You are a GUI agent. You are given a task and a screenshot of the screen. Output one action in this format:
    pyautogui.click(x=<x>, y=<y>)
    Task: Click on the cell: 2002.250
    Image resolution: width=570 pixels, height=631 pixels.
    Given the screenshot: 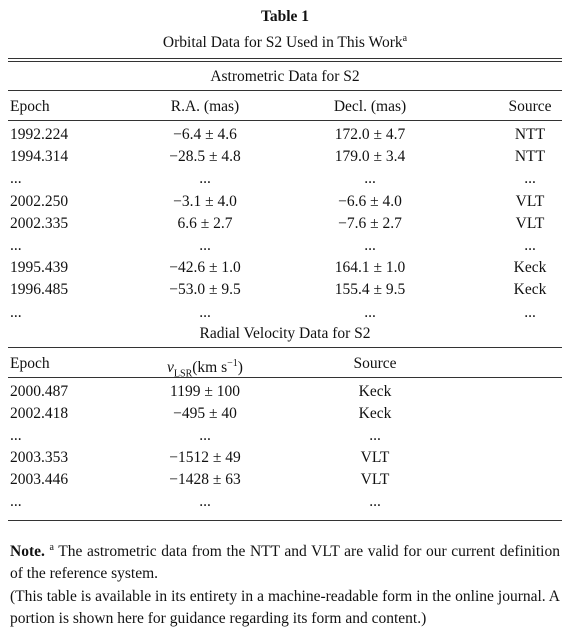 What is the action you would take?
    pyautogui.click(x=39, y=201)
    